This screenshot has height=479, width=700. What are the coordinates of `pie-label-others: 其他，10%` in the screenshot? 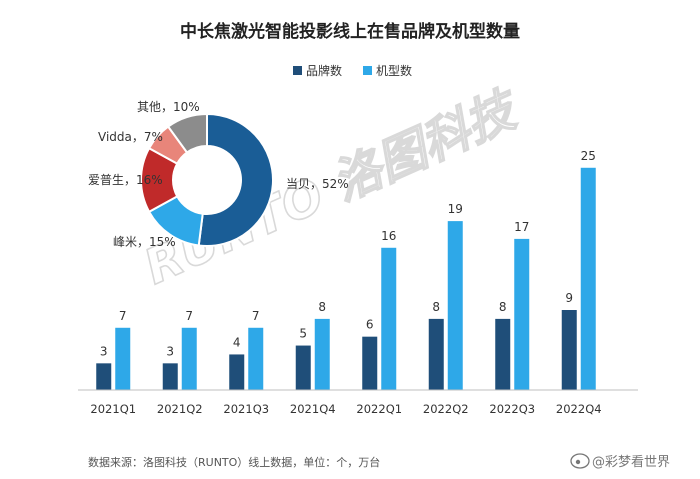 It's located at (168, 107).